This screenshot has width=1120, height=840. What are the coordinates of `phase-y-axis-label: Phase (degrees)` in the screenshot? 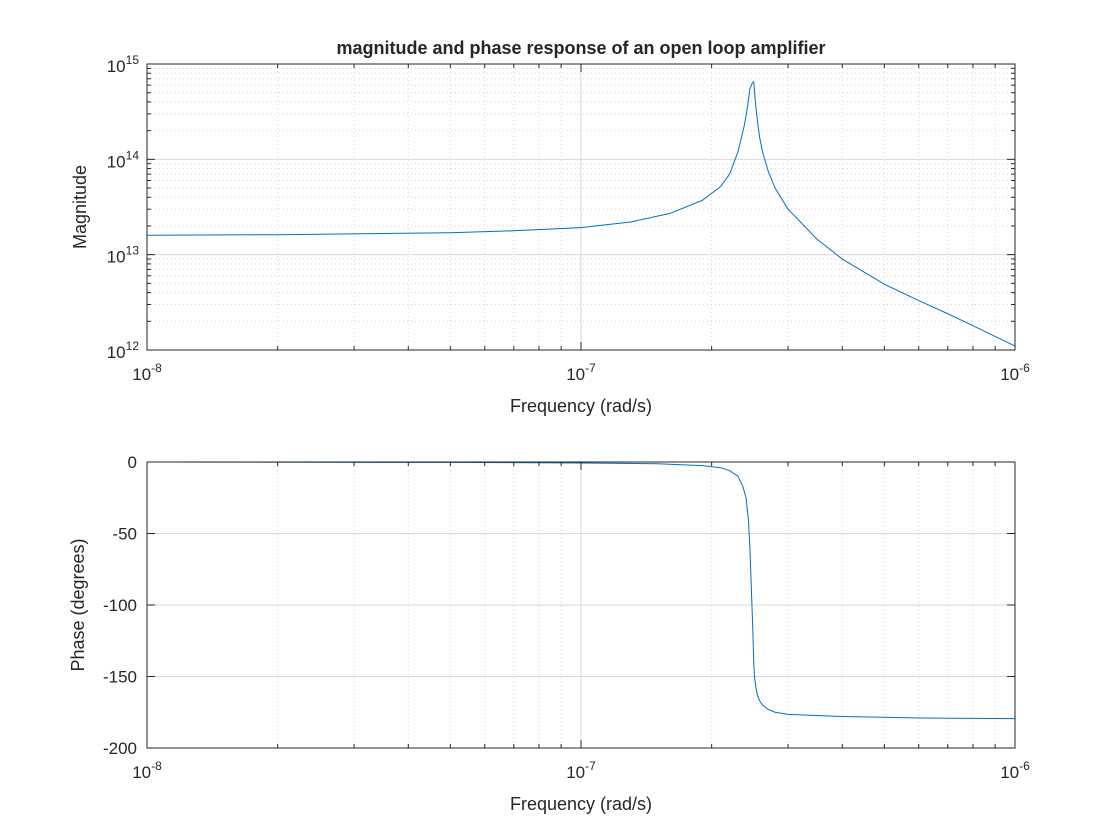 It's located at (78, 604).